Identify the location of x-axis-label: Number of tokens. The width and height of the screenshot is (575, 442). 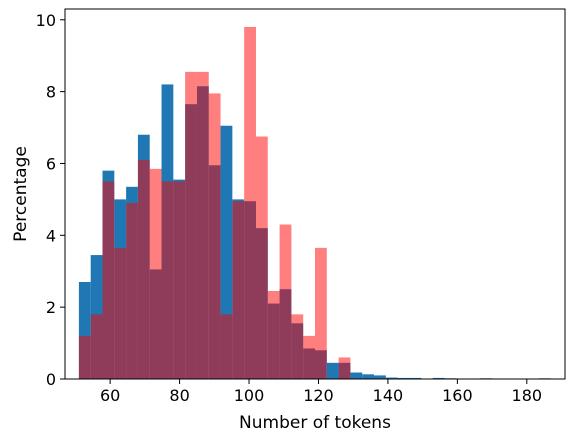
(315, 423).